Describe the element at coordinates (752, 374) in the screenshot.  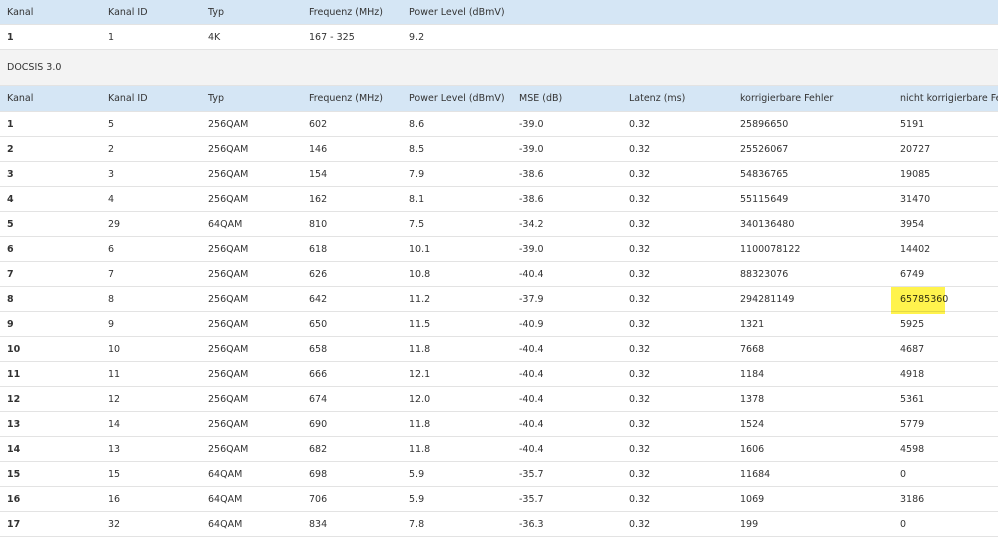
I see `cell: 1184` at that location.